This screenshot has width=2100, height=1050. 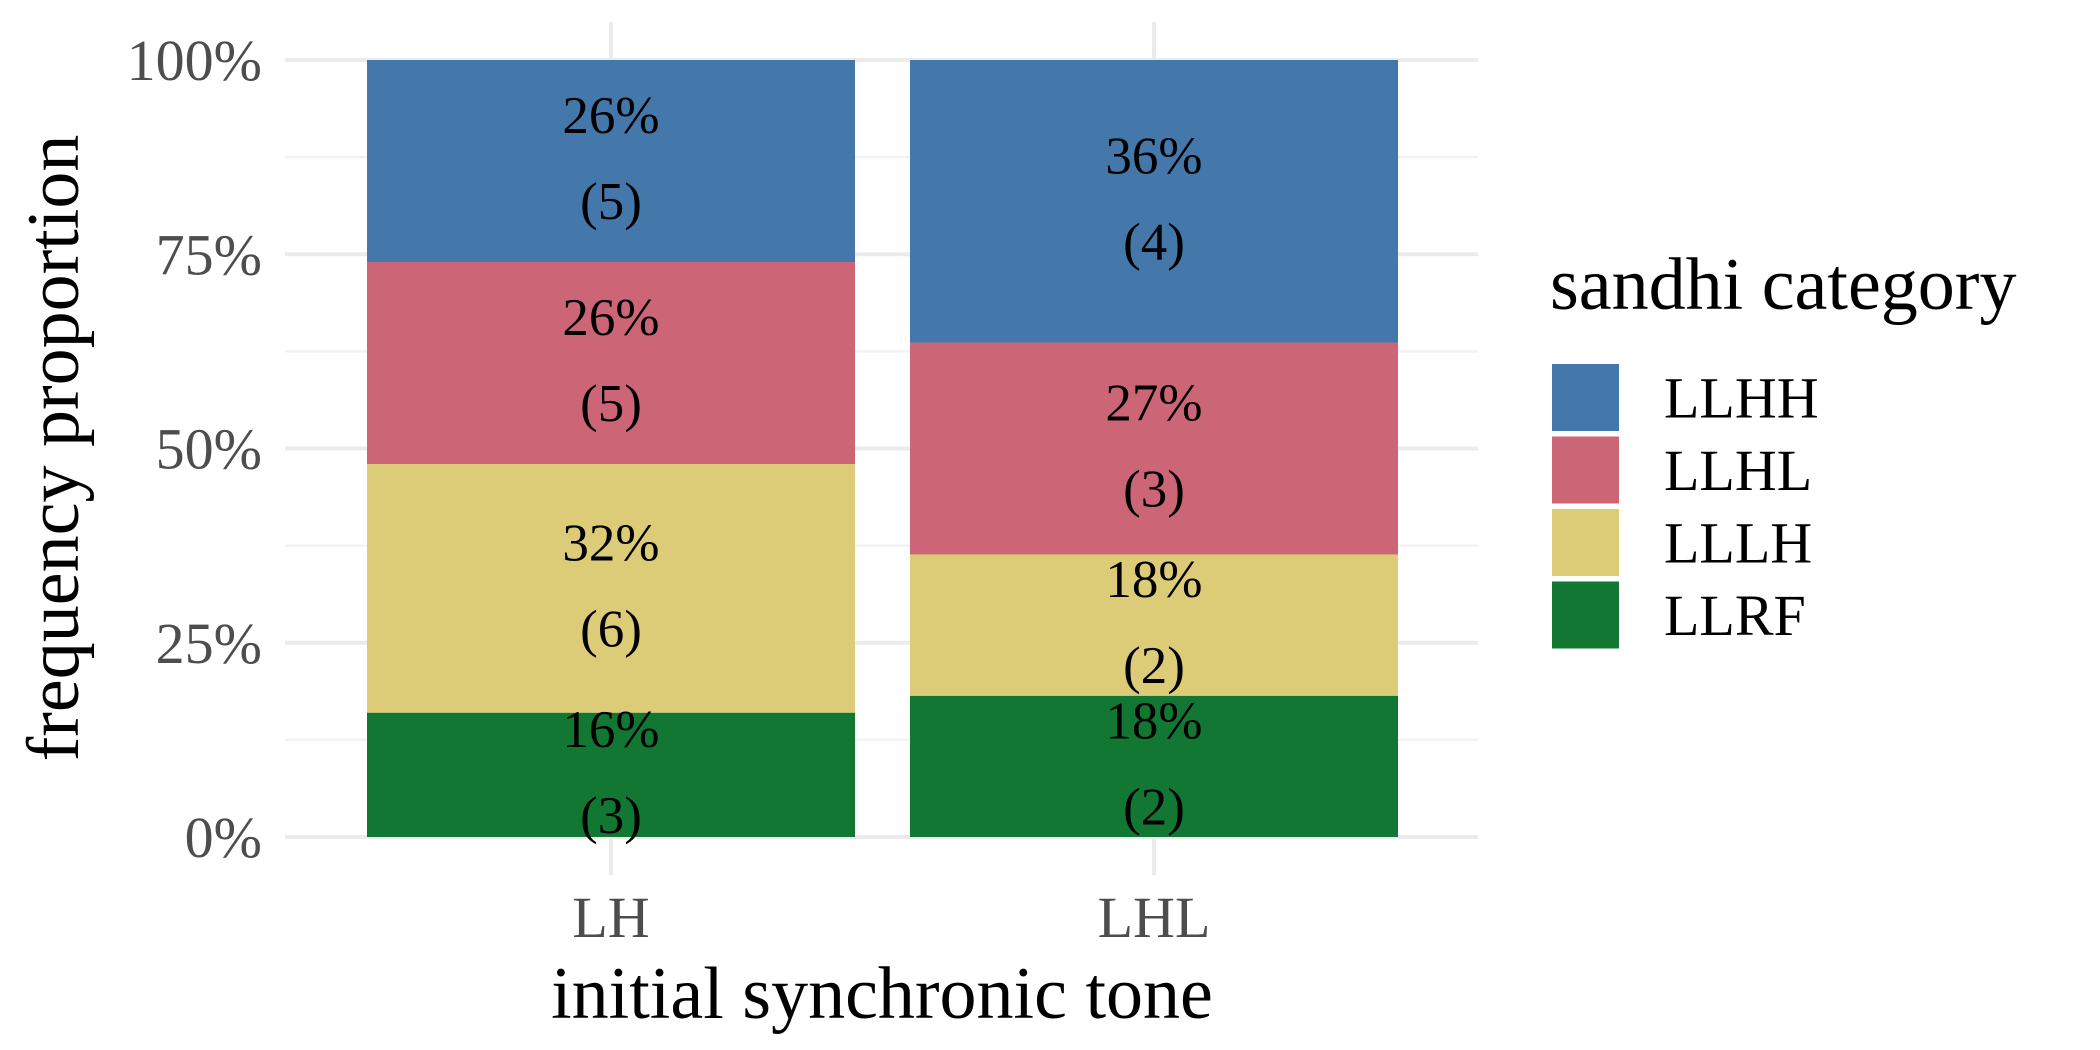 I want to click on bar-label-count: (6), so click(x=611, y=629).